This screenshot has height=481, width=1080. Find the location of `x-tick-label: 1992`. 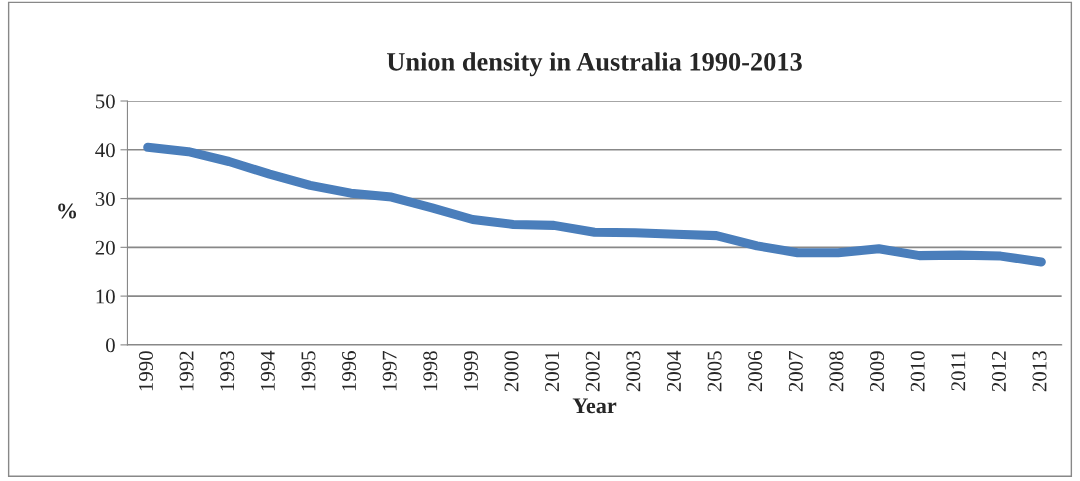

x-tick-label: 1992 is located at coordinates (186, 371).